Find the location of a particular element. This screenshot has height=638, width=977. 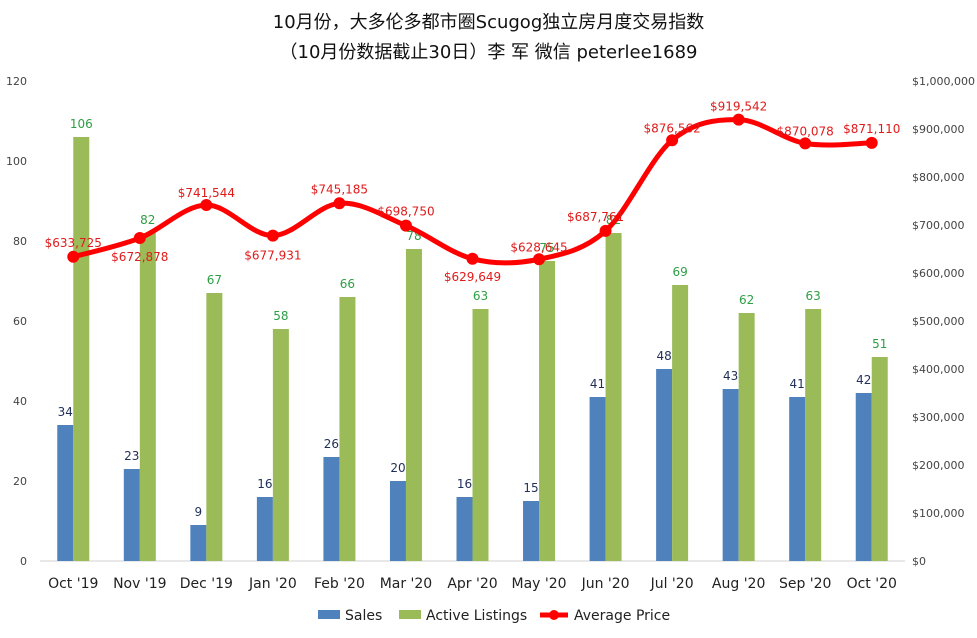

x-tick-label: Oct '19 is located at coordinates (73, 584).